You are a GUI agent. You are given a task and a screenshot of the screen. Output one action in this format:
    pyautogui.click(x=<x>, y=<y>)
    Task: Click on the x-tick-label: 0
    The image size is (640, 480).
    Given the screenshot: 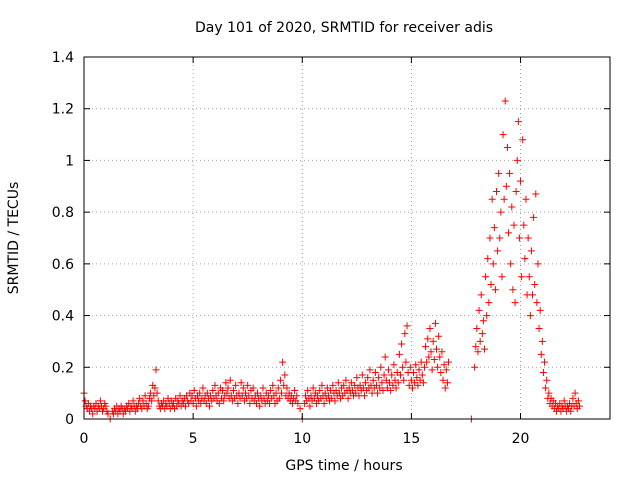 What is the action you would take?
    pyautogui.click(x=84, y=439)
    